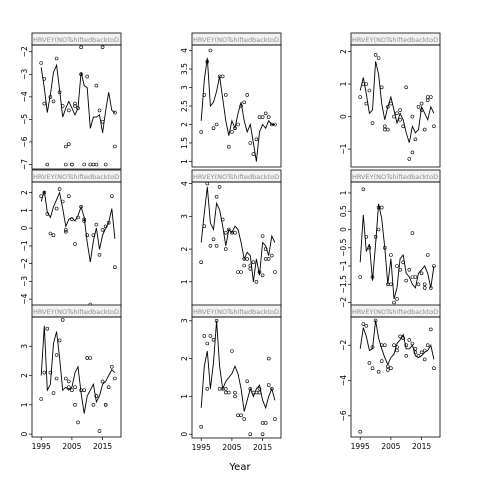 The height and width of the screenshot is (484, 480). I want to click on panel-6: HRVEY(NOTshiftedbacktoD −2 −1.5 −1 −0.5 0 0.5 1, so click(390, 239).